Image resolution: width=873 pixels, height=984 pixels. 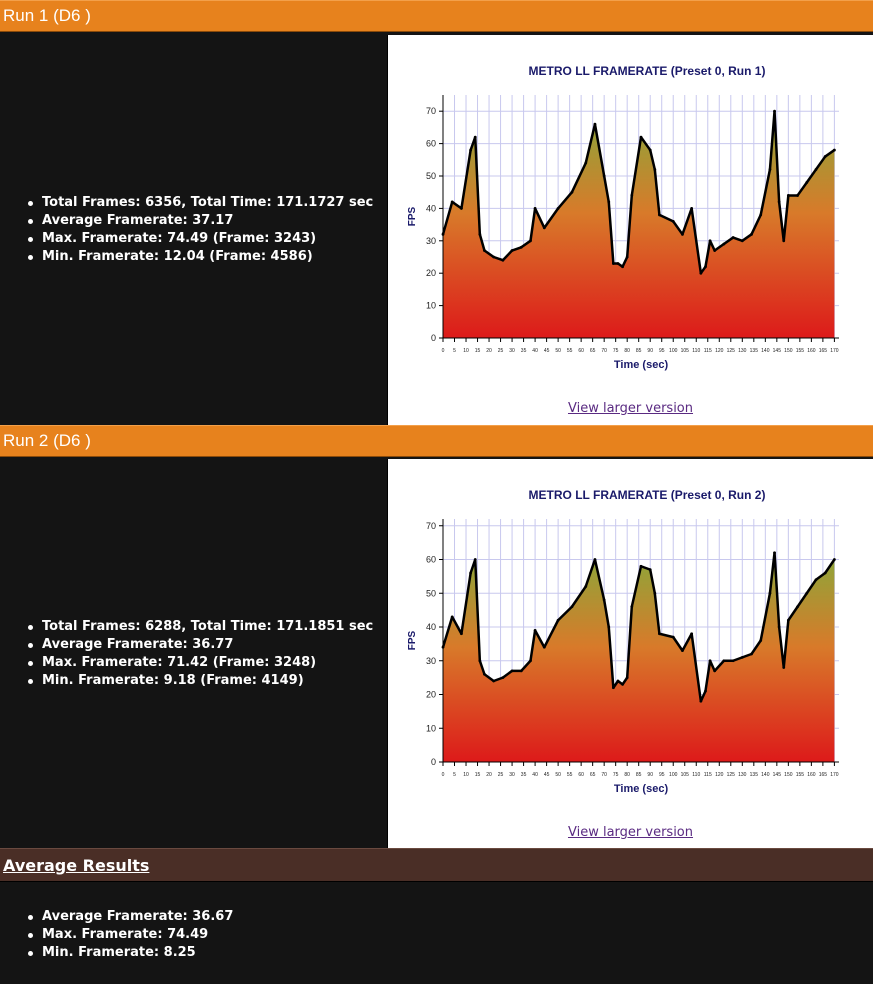 I want to click on min-framerate-stat: Min. Framerate: 8.25, so click(x=130, y=953).